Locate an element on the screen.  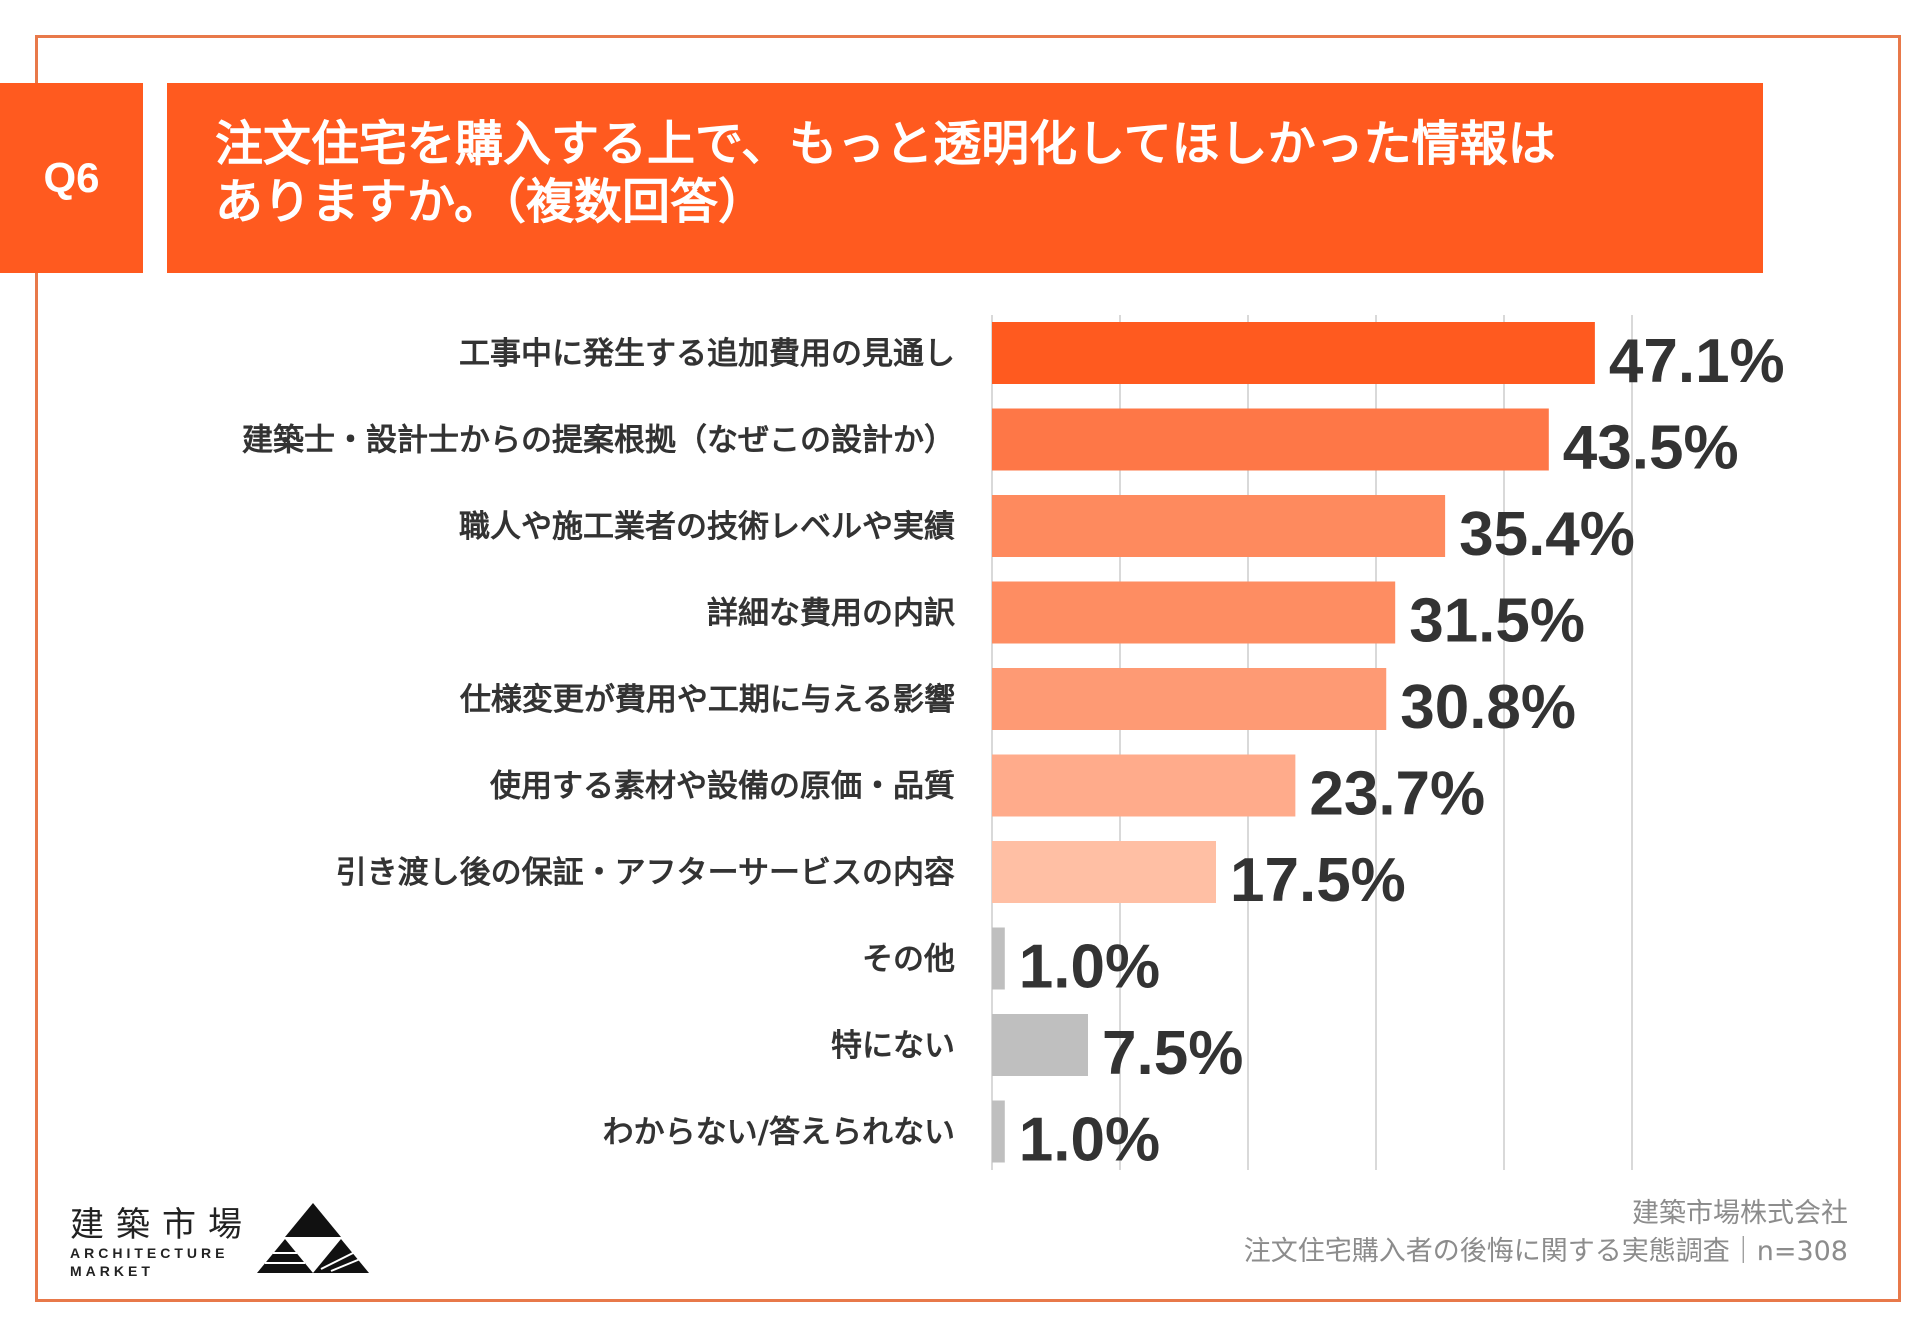
category-label: 使用する素材や設備の原価・品質 is located at coordinates (722, 787).